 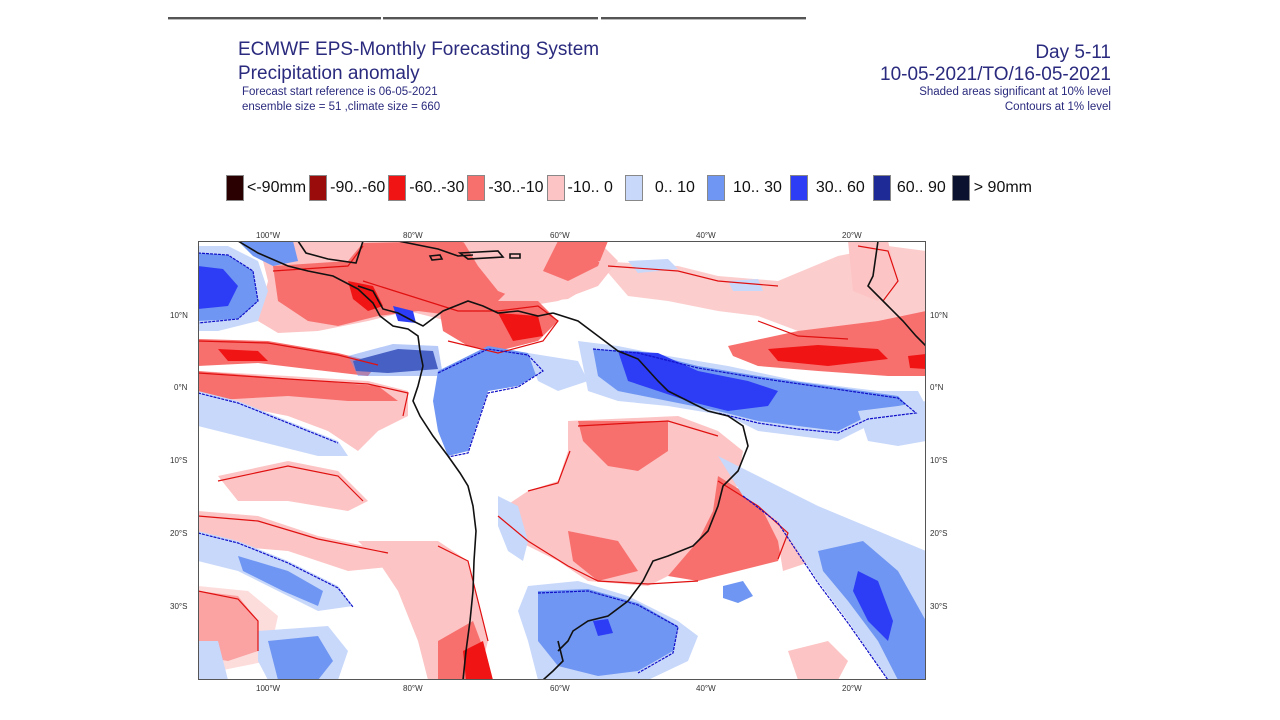 I want to click on coastline-west-africa, so click(x=896, y=294).